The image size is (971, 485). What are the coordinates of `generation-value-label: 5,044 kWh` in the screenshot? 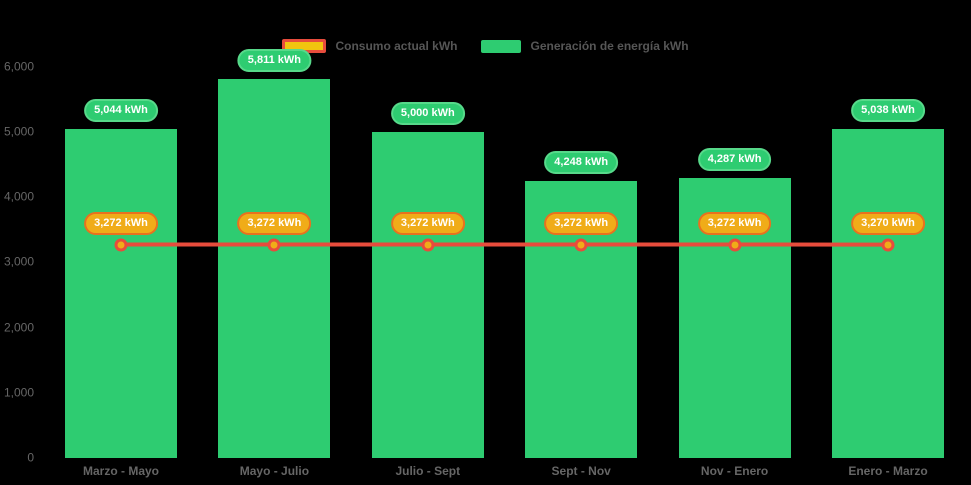 It's located at (121, 110).